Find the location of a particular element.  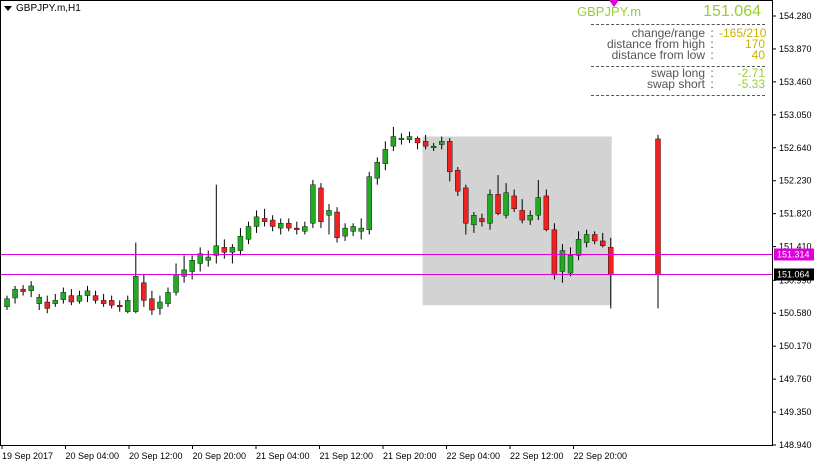

x-tick-label: 22 Sep 12:00 is located at coordinates (537, 456).